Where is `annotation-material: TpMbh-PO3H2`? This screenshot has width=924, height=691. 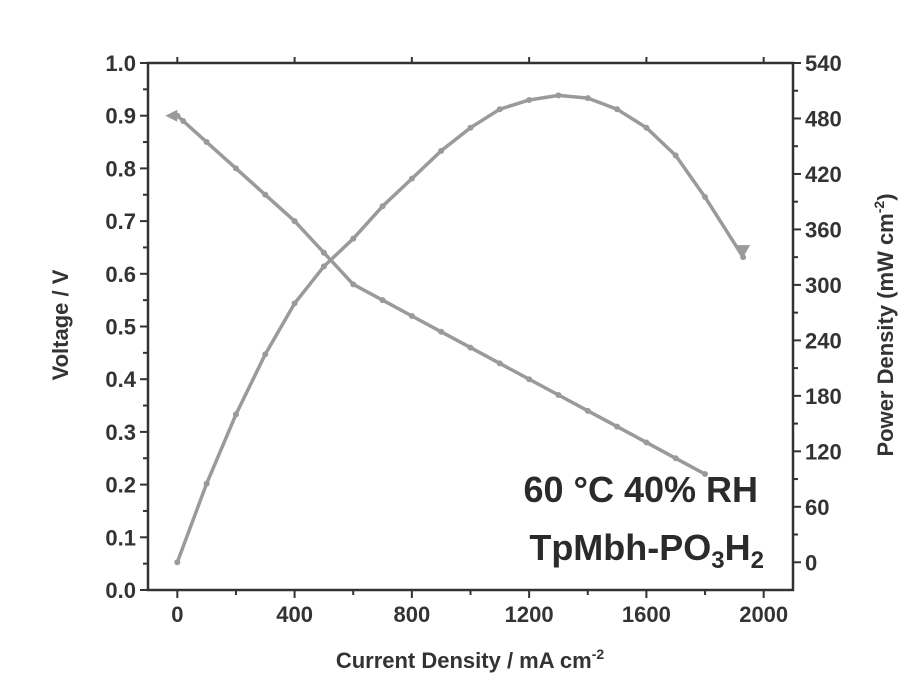
annotation-material: TpMbh-PO3H2 is located at coordinates (646, 550).